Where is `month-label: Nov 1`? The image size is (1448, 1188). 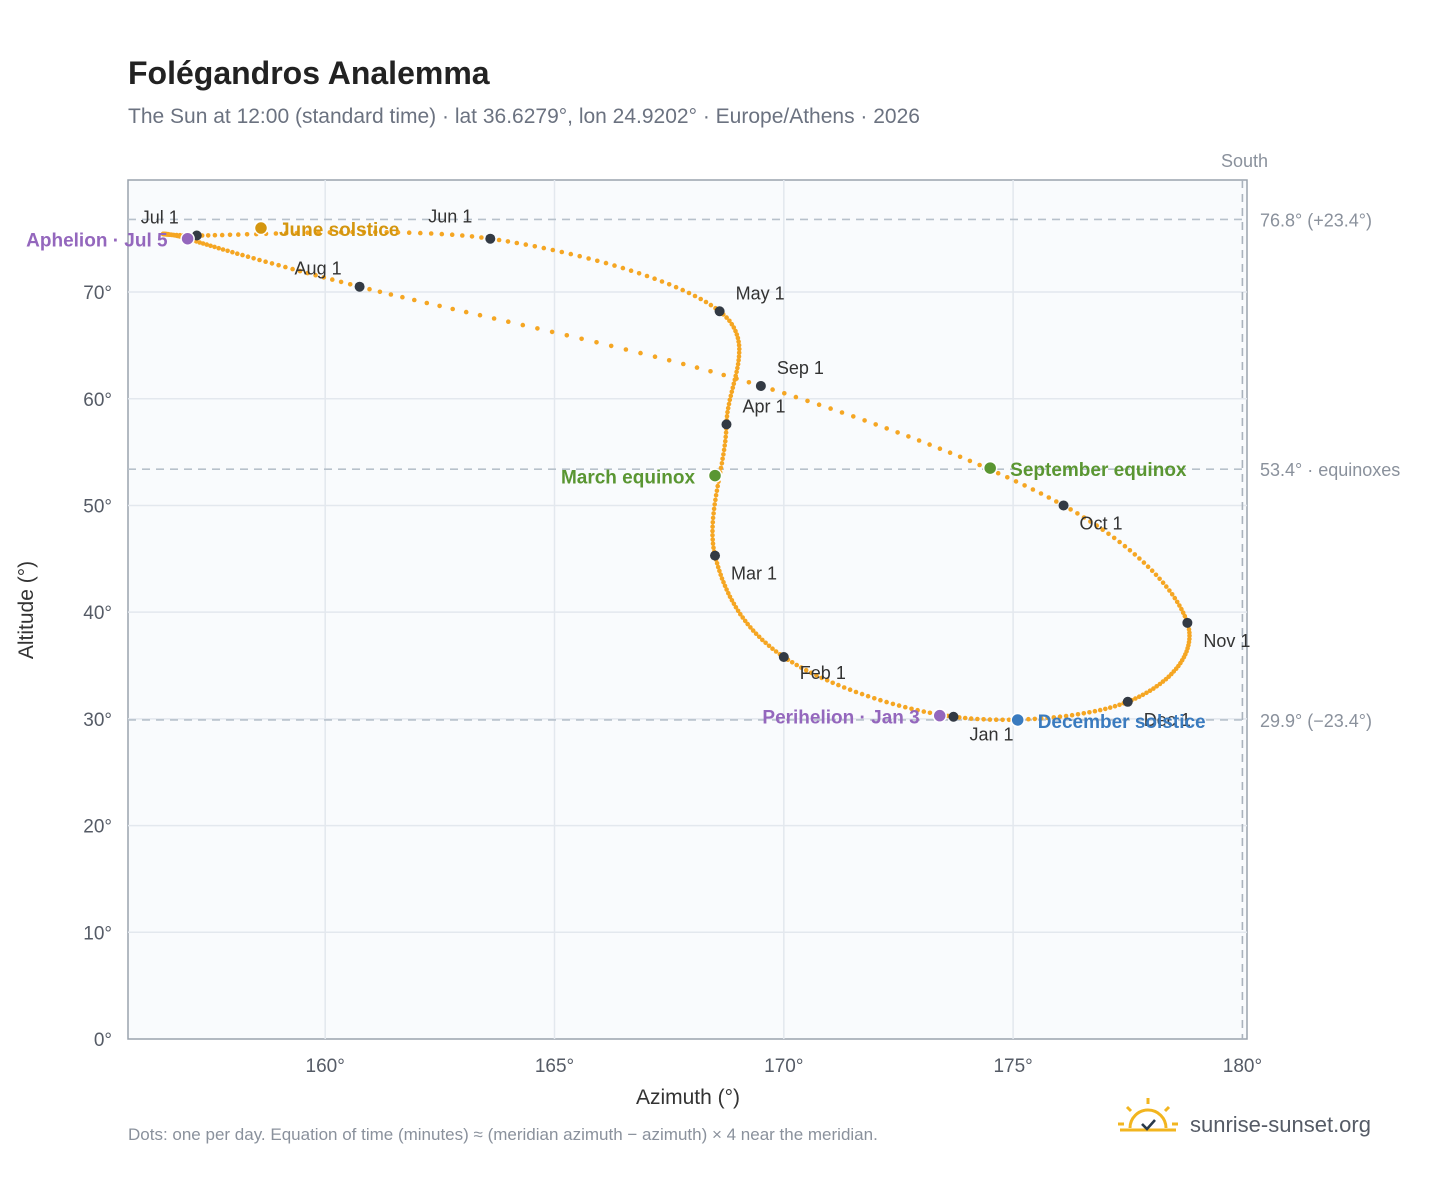
month-label: Nov 1 is located at coordinates (1226, 641).